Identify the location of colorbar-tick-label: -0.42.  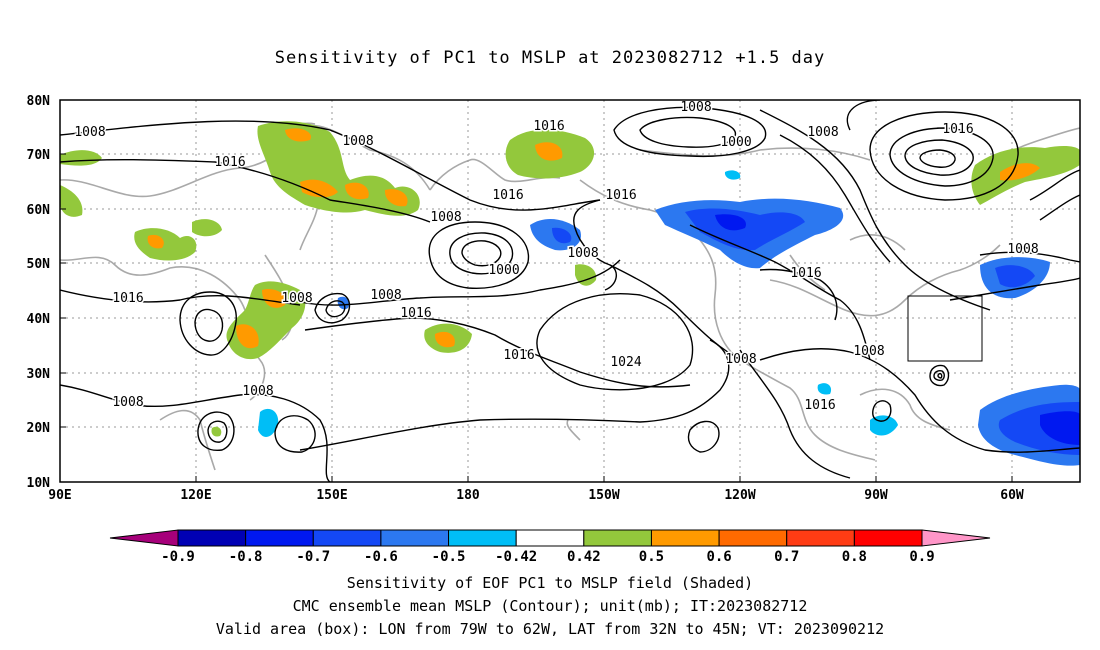
(516, 557).